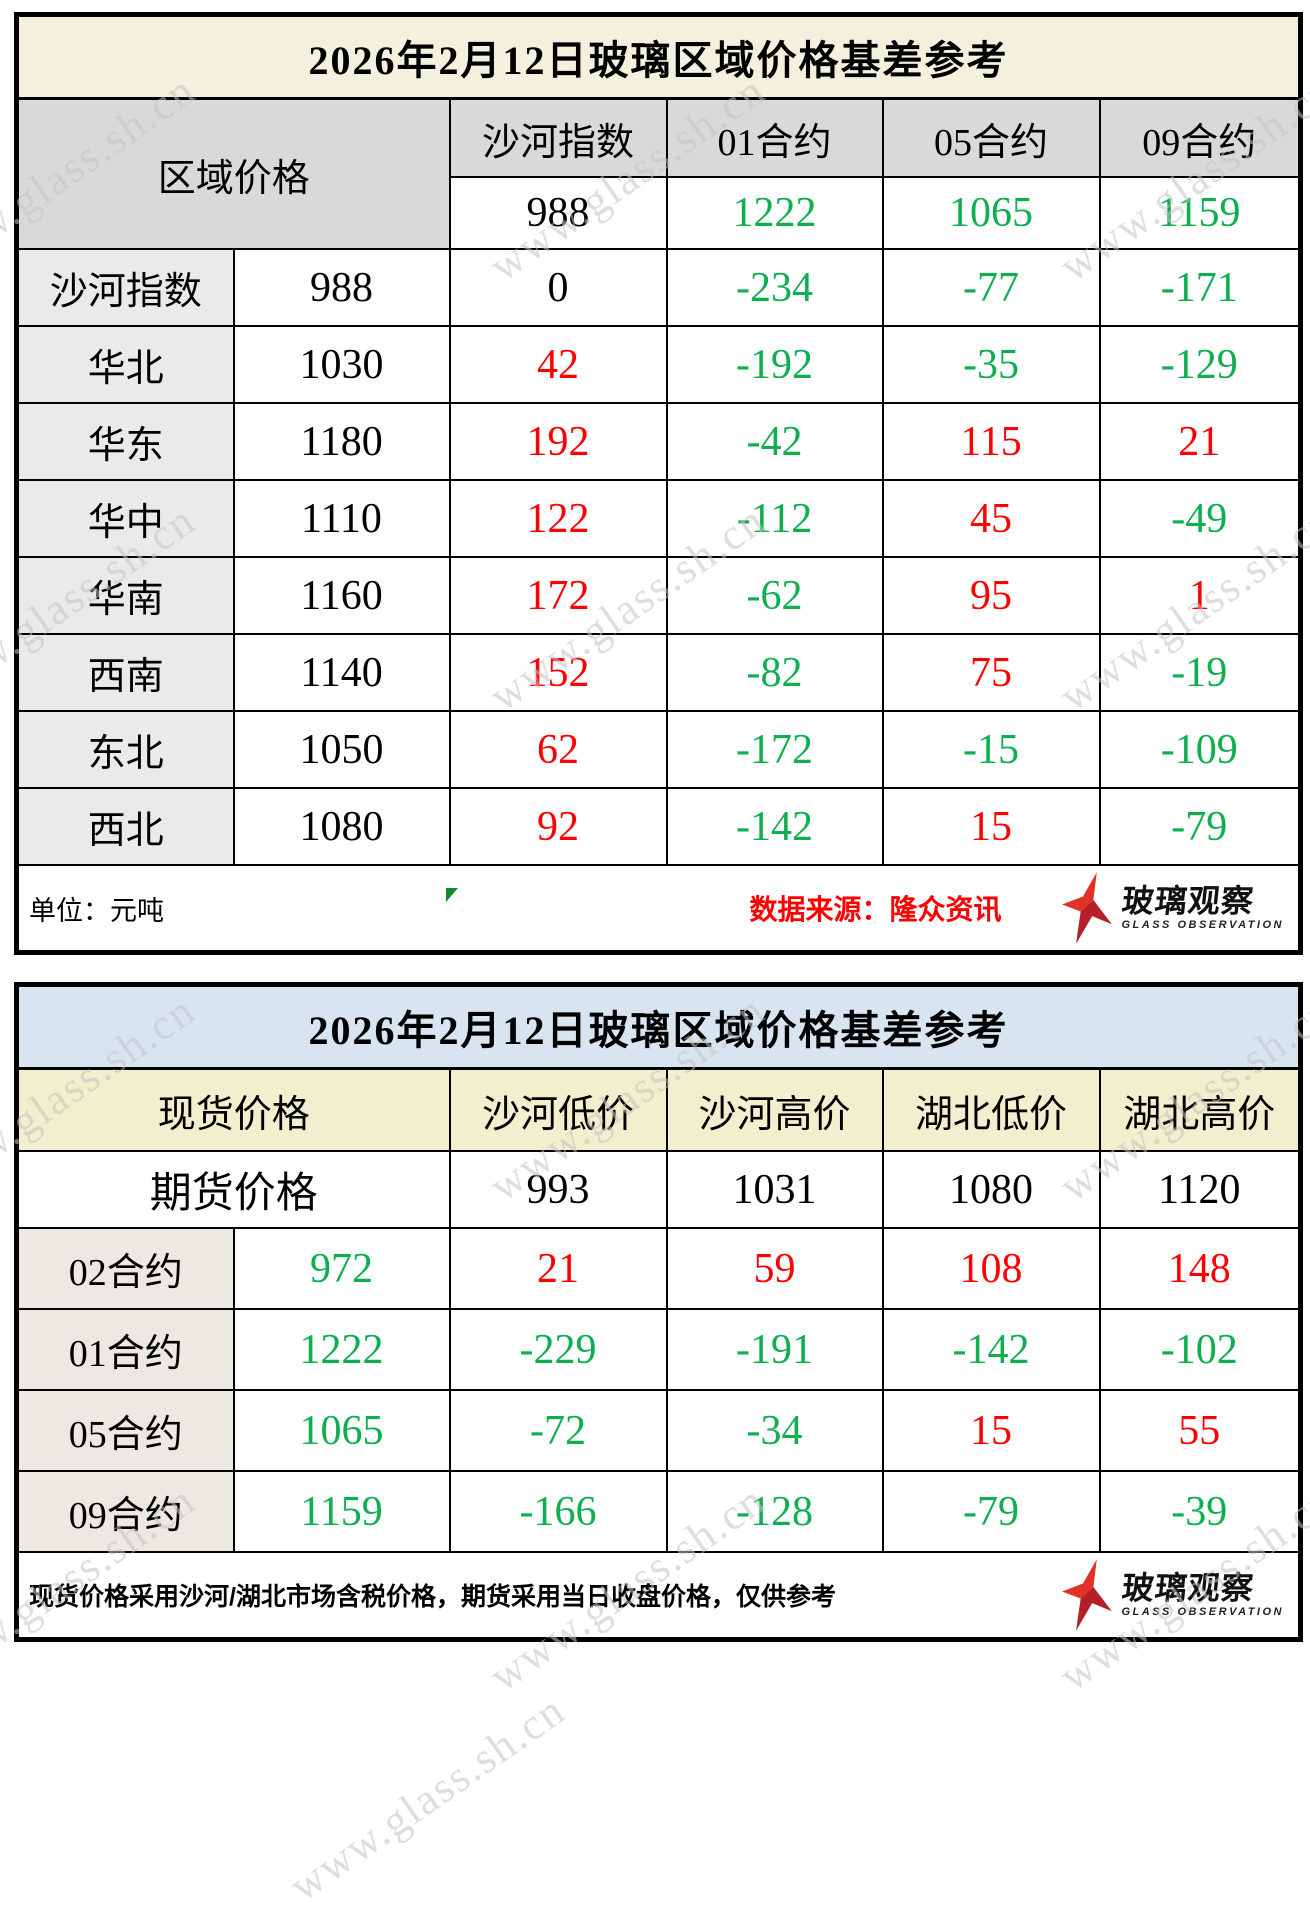 This screenshot has width=1310, height=1912. What do you see at coordinates (125, 364) in the screenshot?
I see `row-label: 华北` at bounding box center [125, 364].